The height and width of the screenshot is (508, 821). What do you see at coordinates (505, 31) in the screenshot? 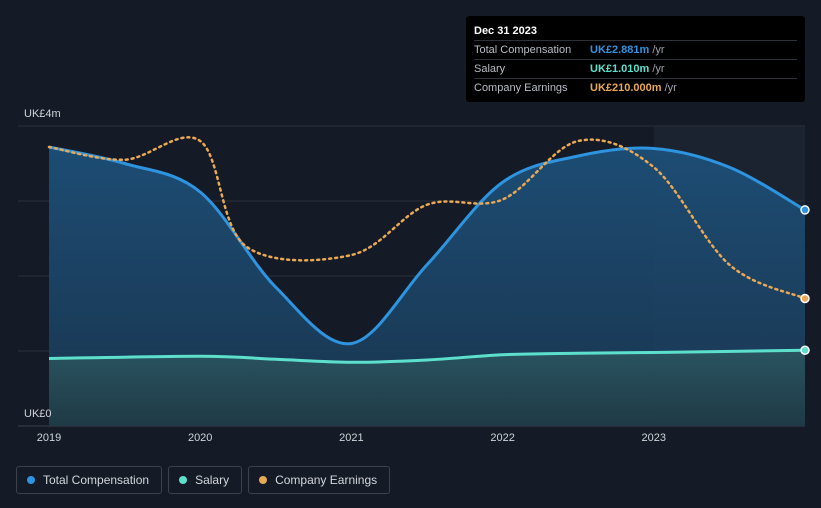
I see `tooltip-date: Dec 31 2023` at bounding box center [505, 31].